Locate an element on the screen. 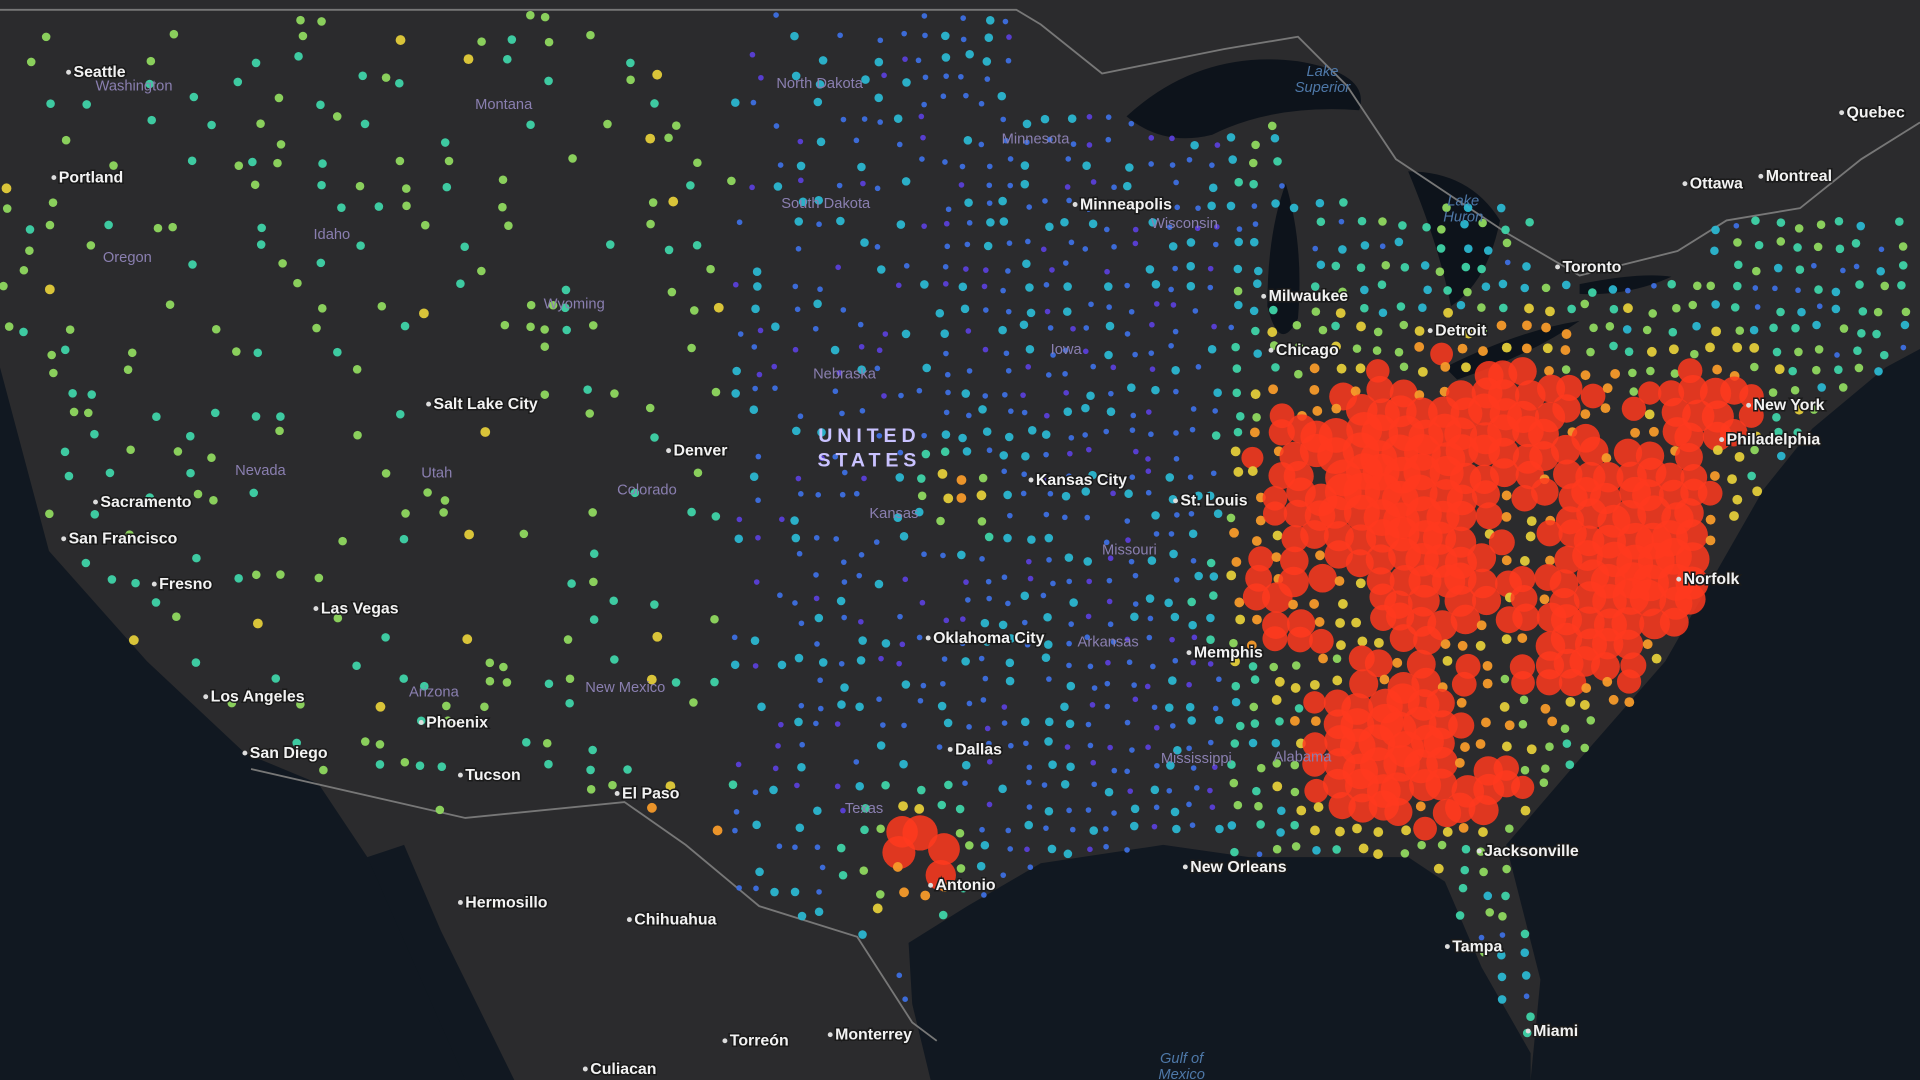  city-label: Miami is located at coordinates (1555, 1031).